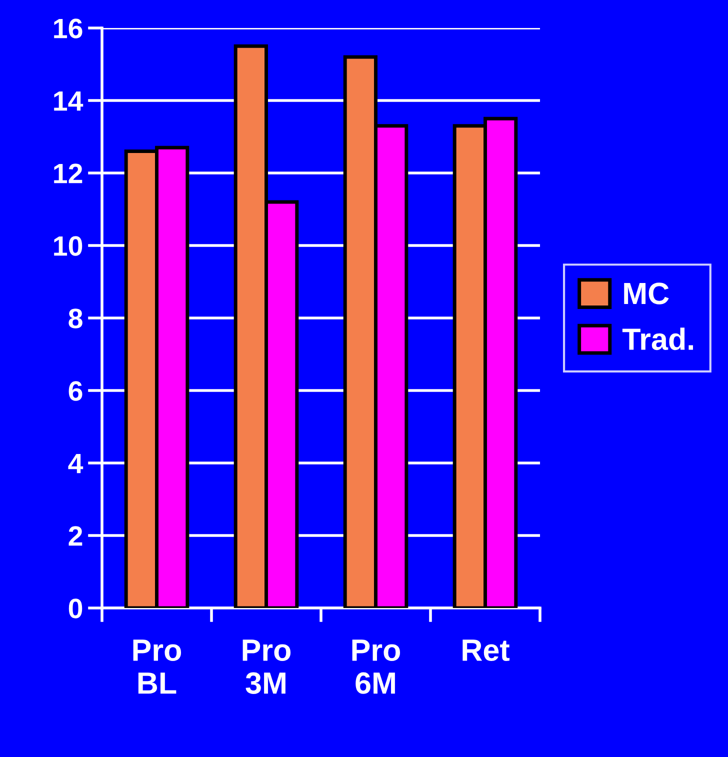 The image size is (728, 757). I want to click on y-tick-label: 16, so click(68, 28).